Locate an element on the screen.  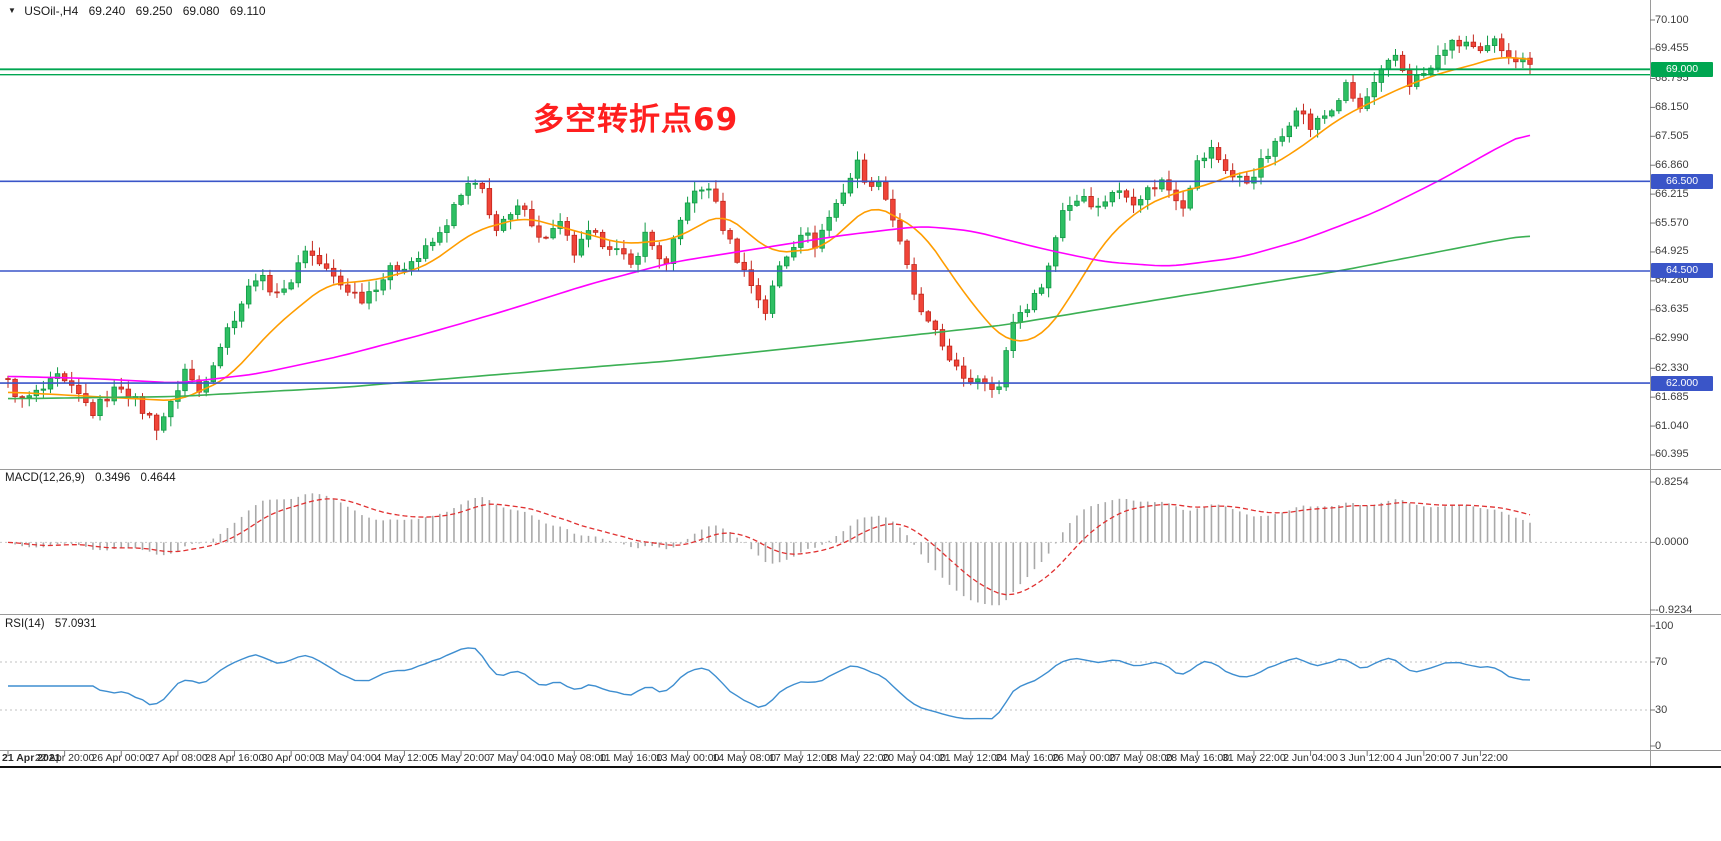
symbol-period-label: USOil-,H4 is located at coordinates (51, 11).